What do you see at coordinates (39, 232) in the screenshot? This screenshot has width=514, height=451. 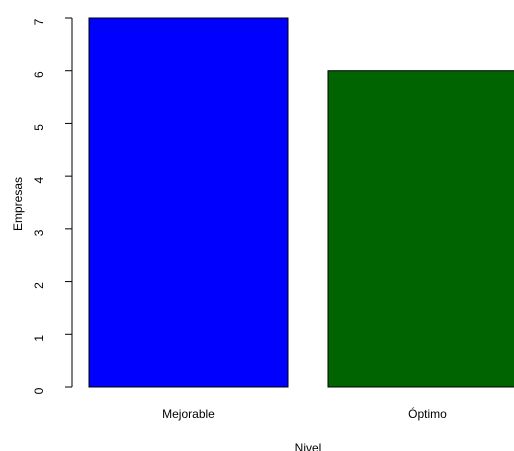 I see `y-tick-label: 3` at bounding box center [39, 232].